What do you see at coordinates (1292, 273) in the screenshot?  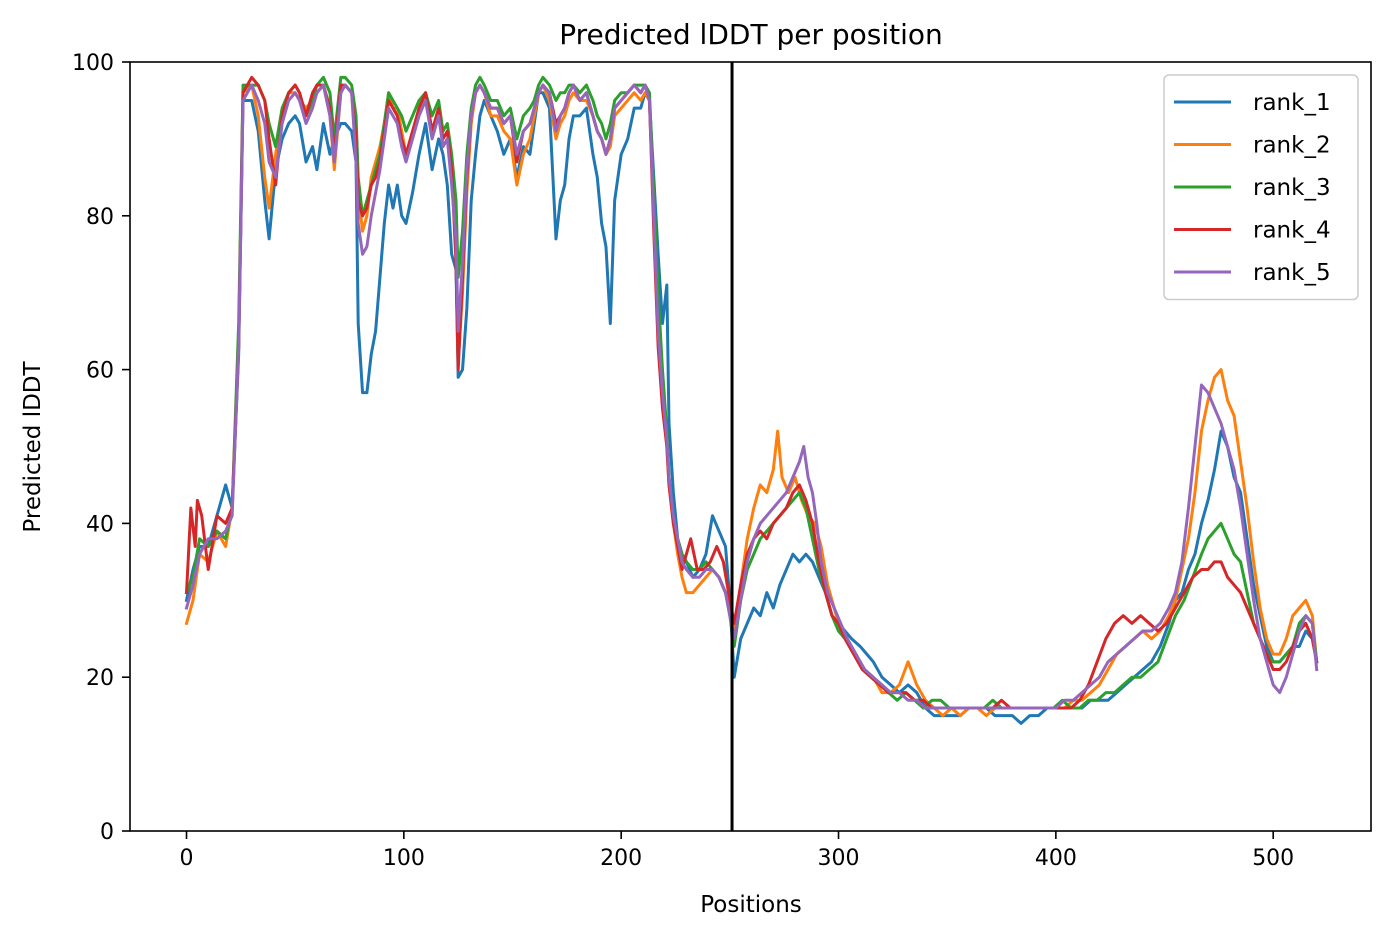 I see `legend-label-rank_5: rank_5` at bounding box center [1292, 273].